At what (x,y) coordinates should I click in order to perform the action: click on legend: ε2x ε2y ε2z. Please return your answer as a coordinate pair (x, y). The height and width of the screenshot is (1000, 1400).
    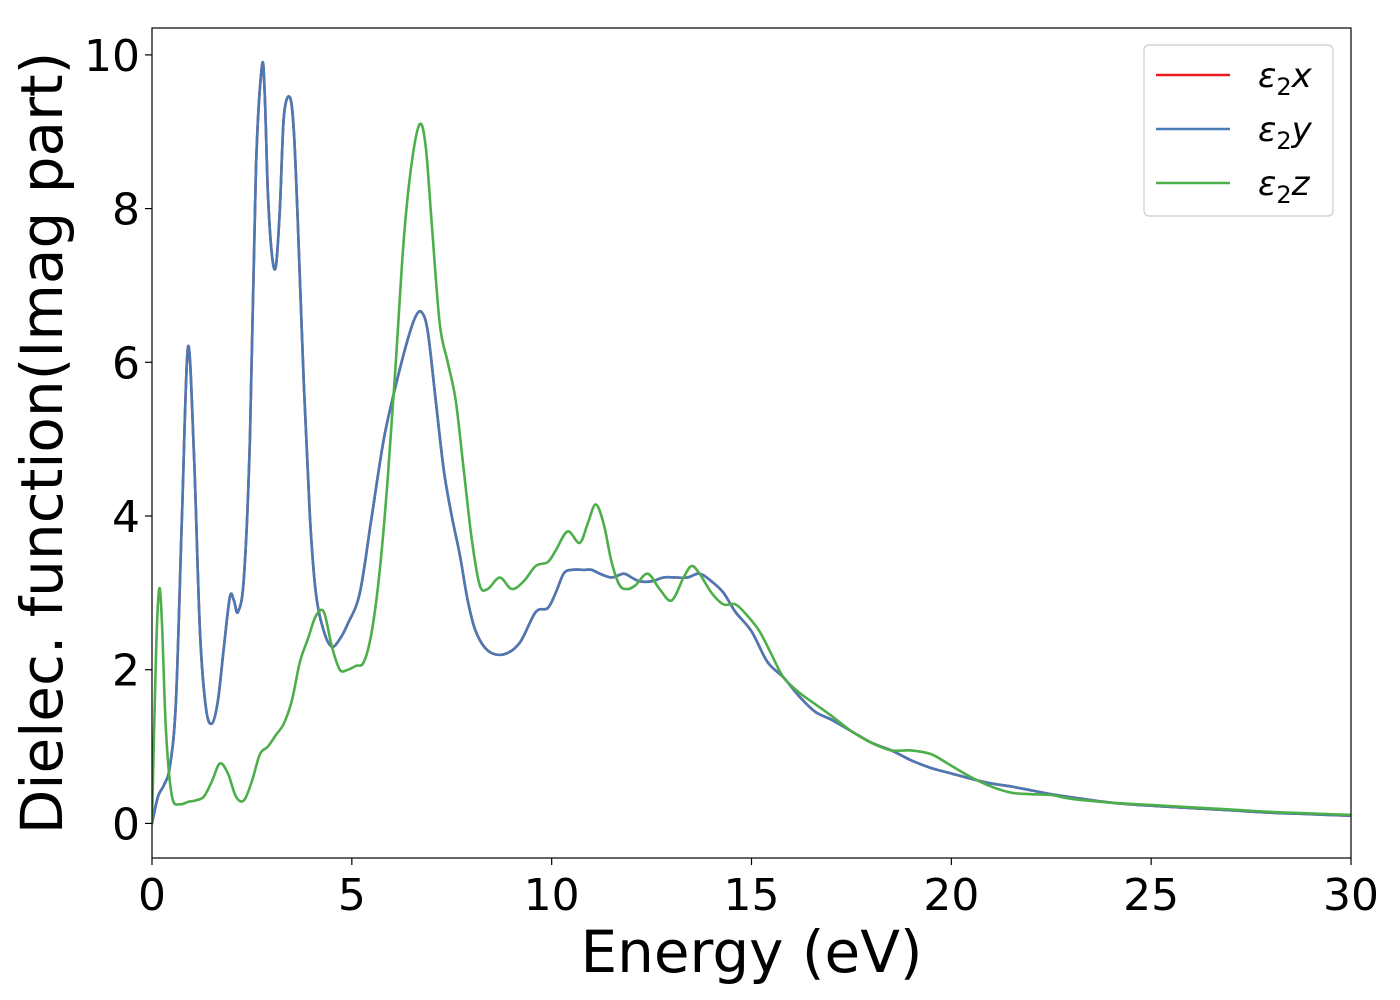
    Looking at the image, I should click on (1238, 130).